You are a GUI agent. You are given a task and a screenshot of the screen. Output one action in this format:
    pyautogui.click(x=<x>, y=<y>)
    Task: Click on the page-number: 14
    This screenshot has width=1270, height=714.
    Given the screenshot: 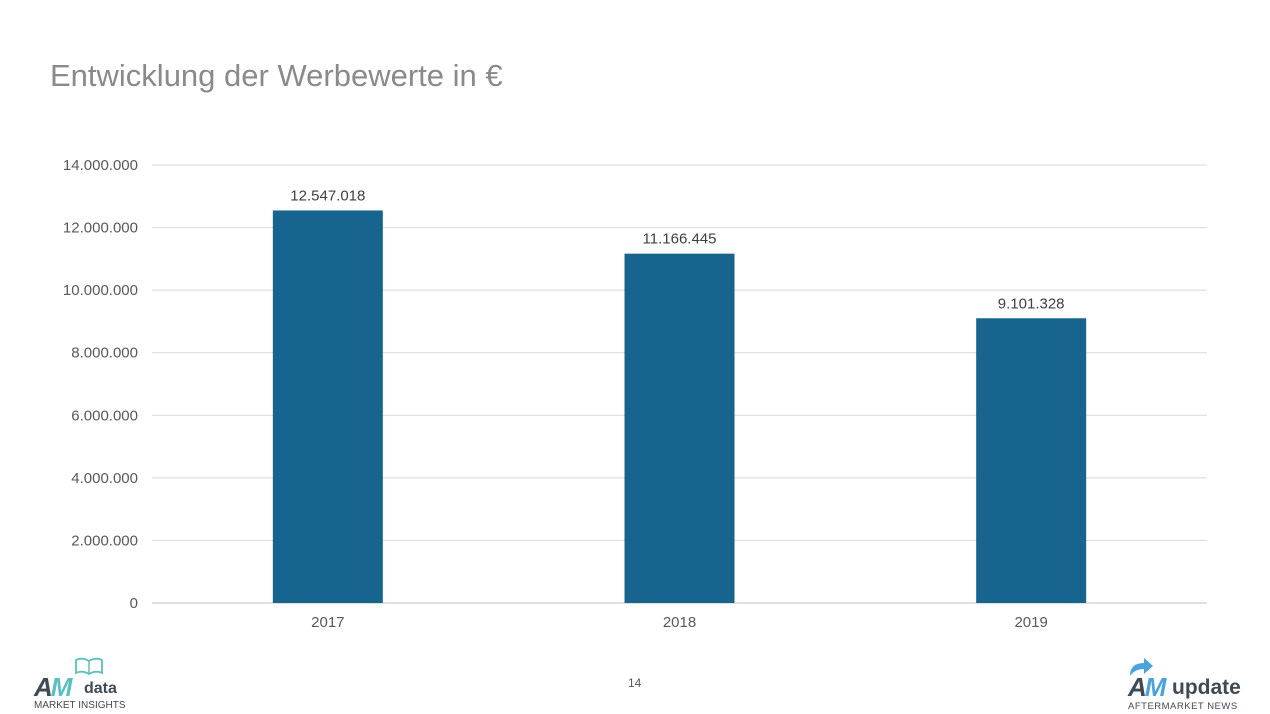 What is the action you would take?
    pyautogui.click(x=635, y=683)
    